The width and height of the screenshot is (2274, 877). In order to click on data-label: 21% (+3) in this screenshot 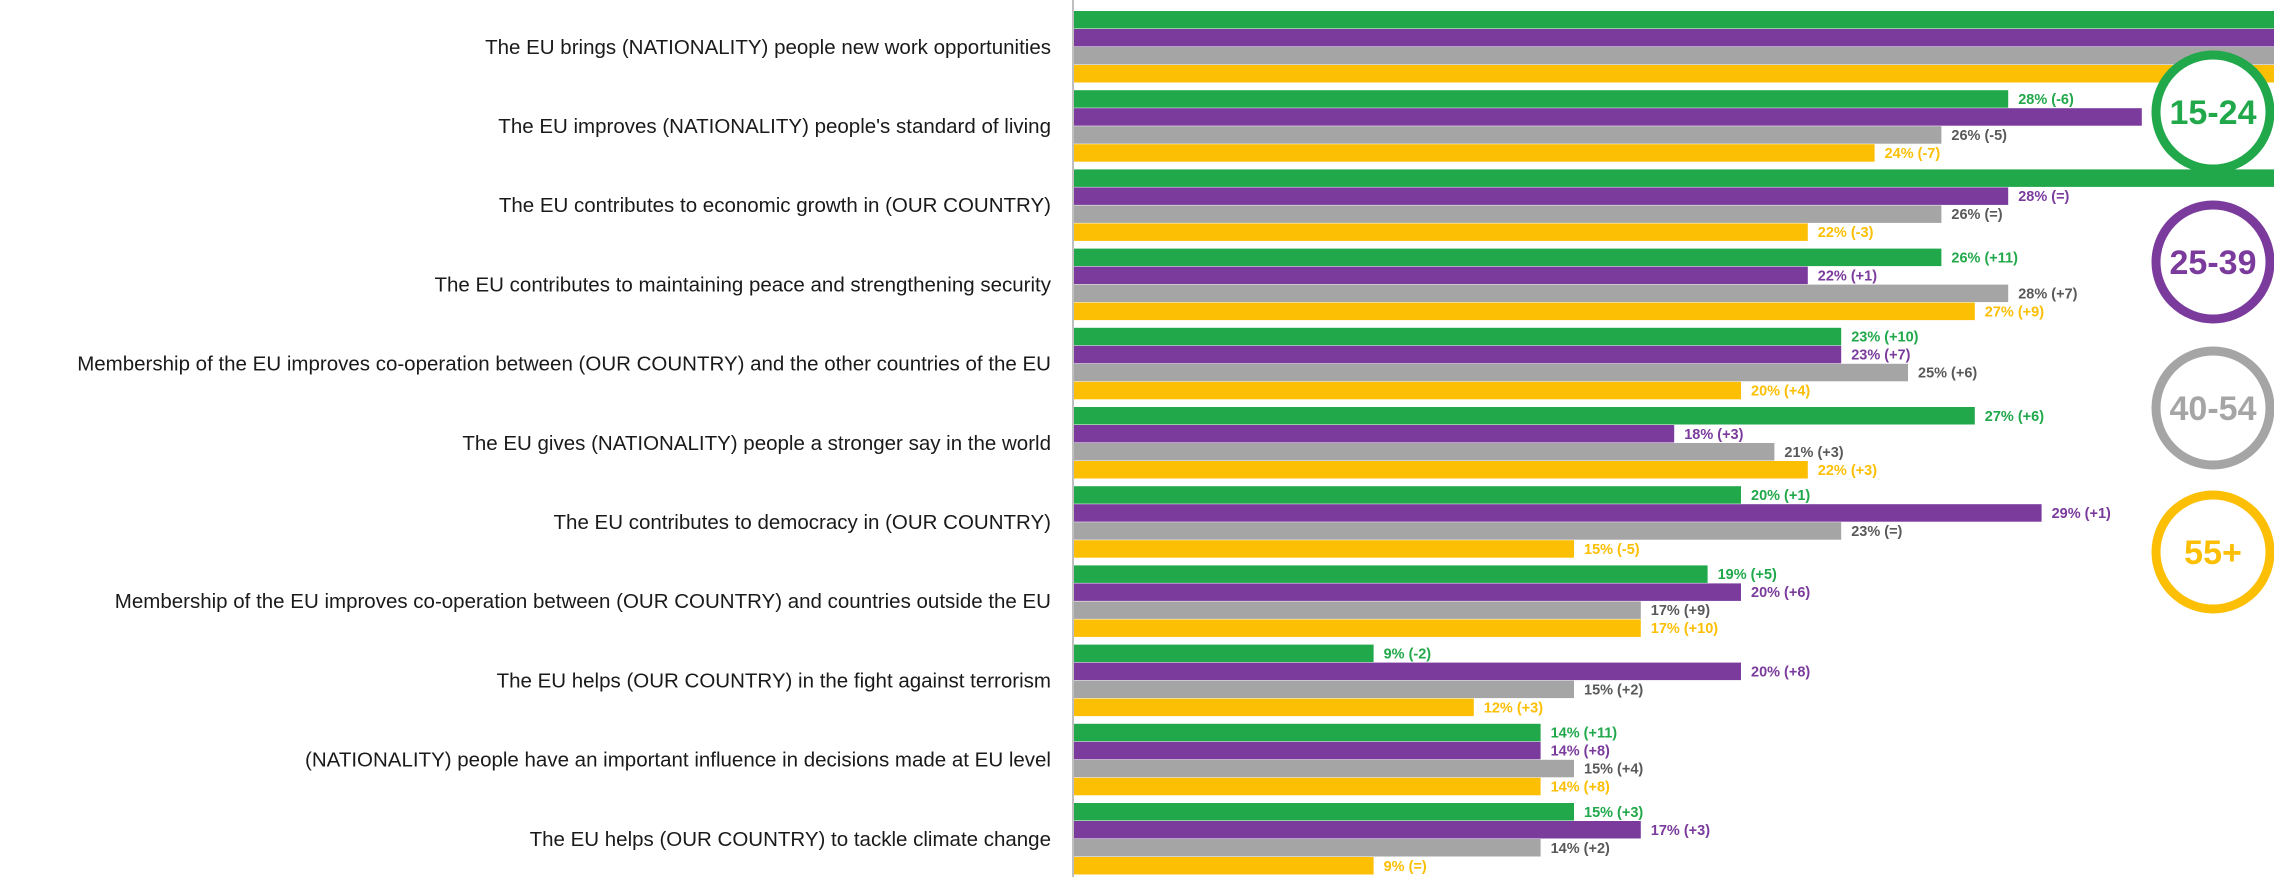, I will do `click(1813, 453)`.